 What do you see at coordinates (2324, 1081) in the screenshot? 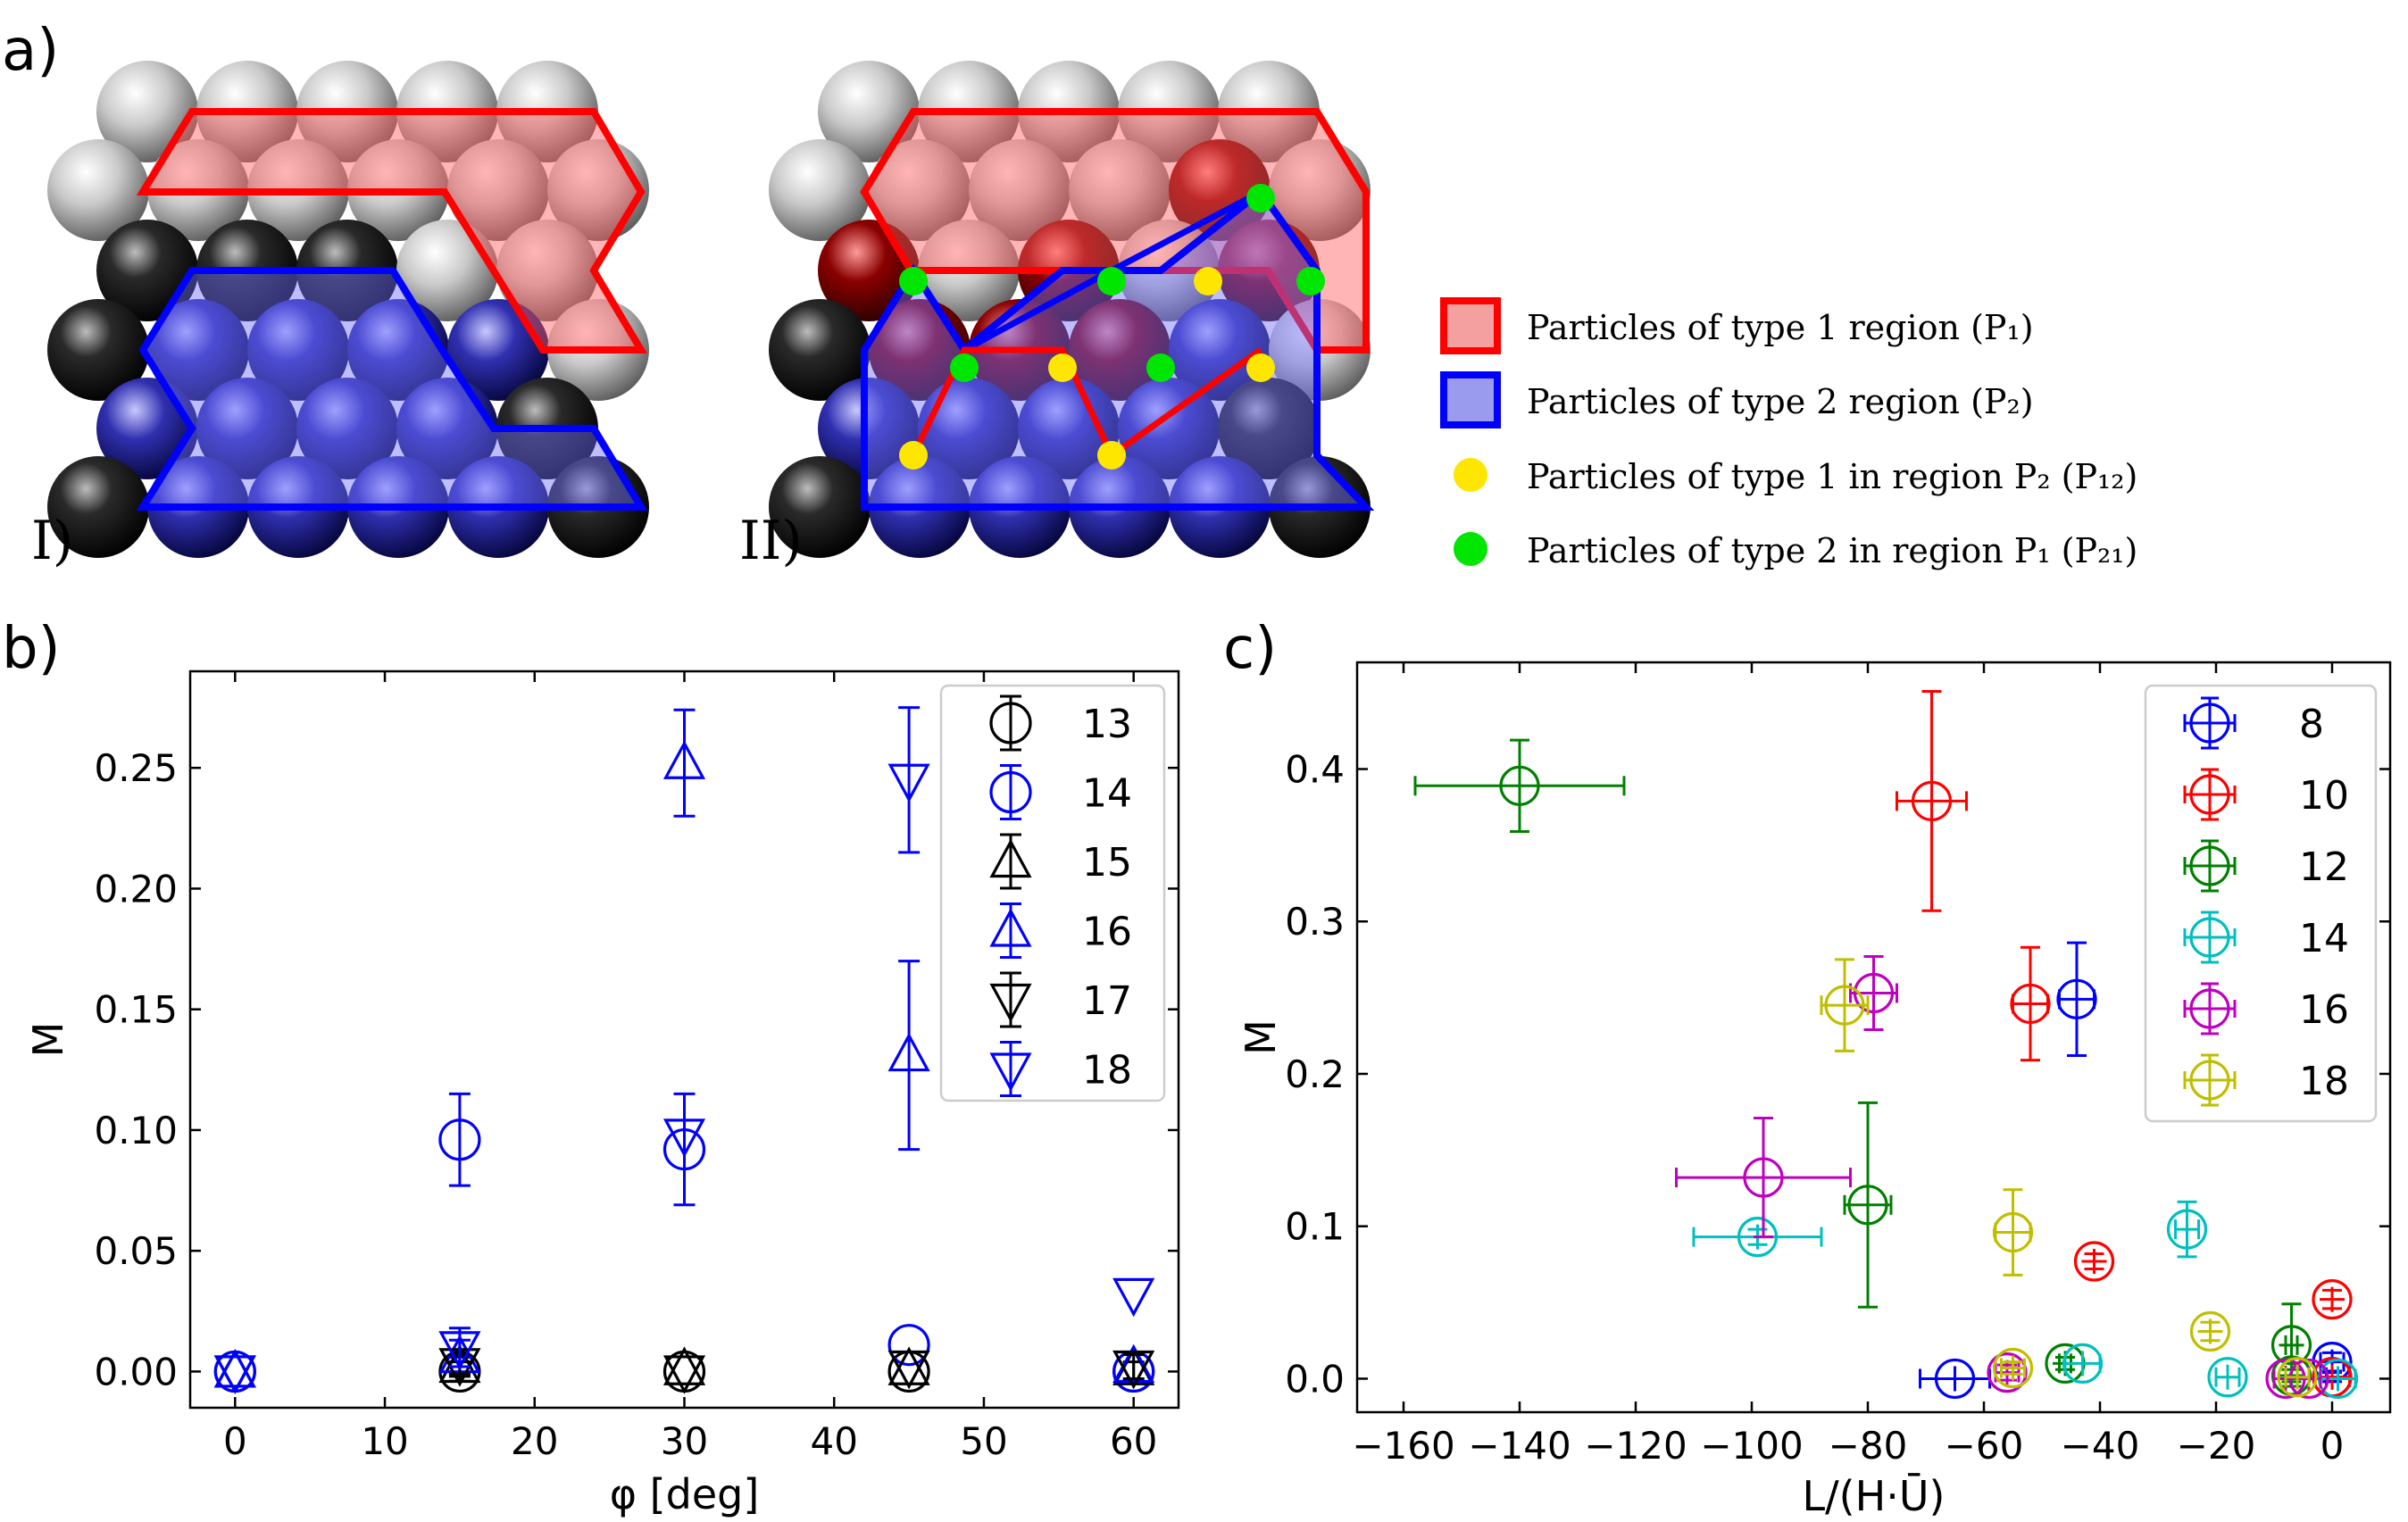
I see `legend-c-label: 18` at bounding box center [2324, 1081].